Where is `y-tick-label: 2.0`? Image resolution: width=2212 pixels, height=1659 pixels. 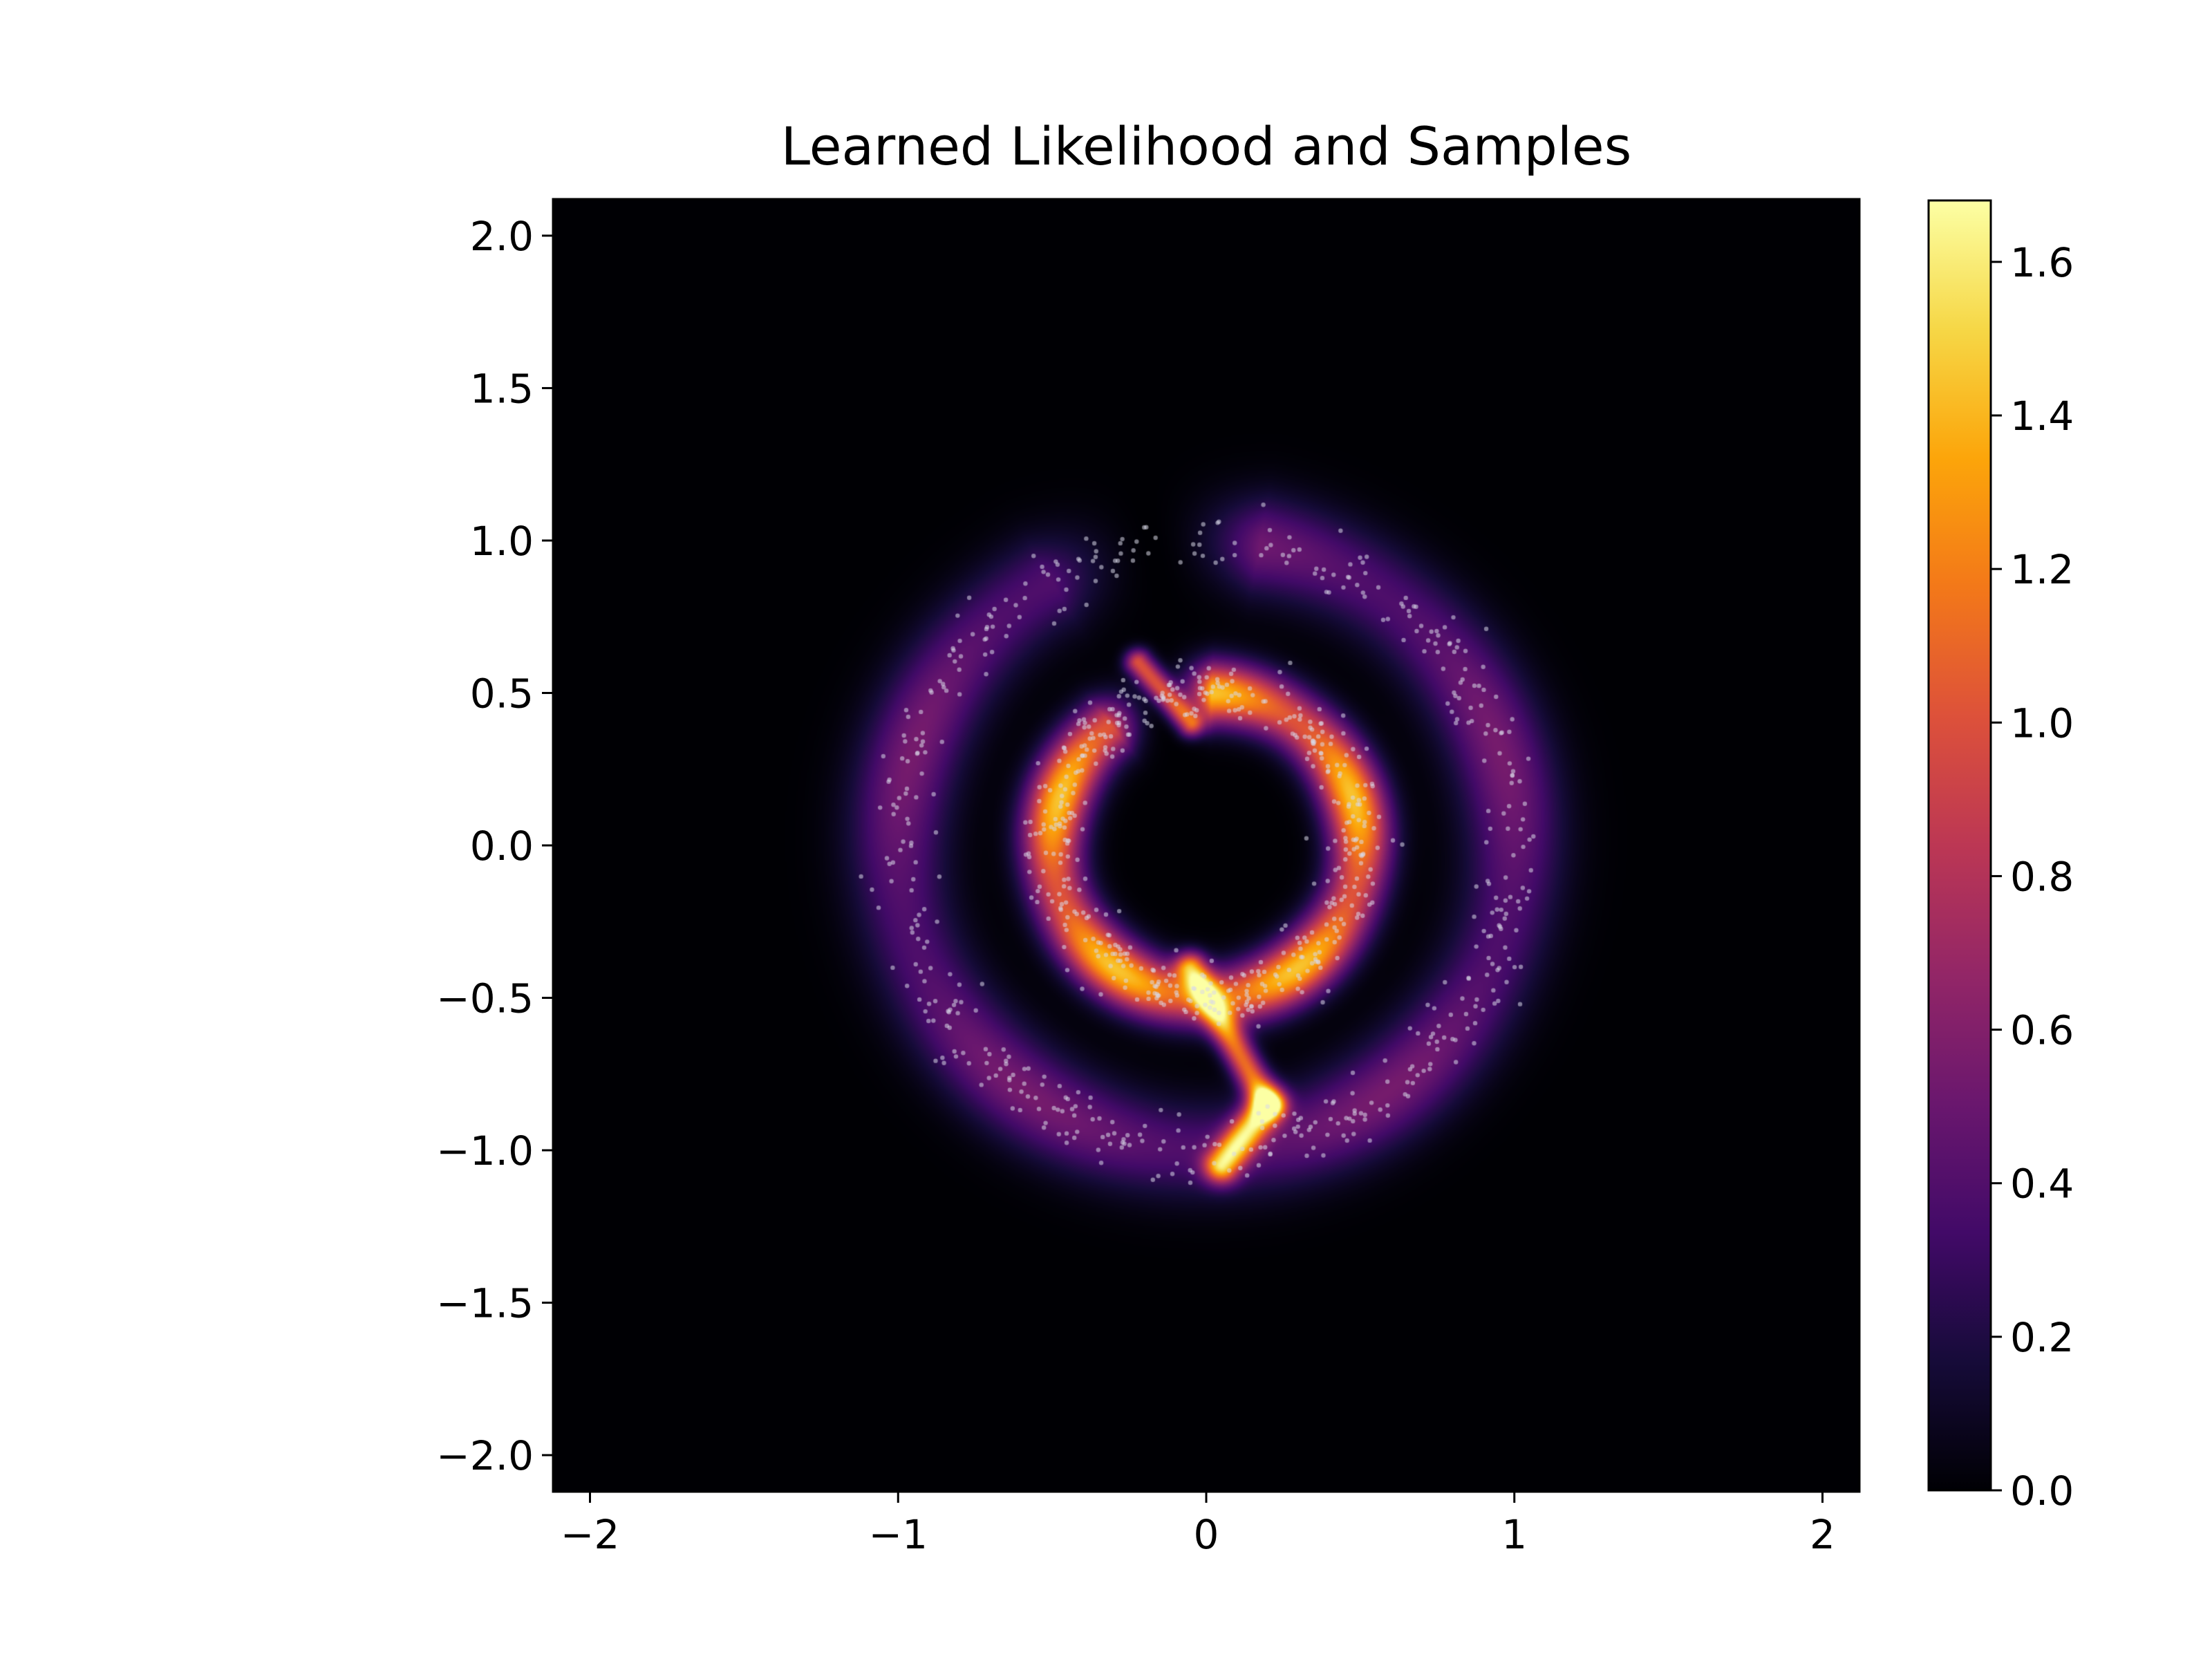 y-tick-label: 2.0 is located at coordinates (502, 236).